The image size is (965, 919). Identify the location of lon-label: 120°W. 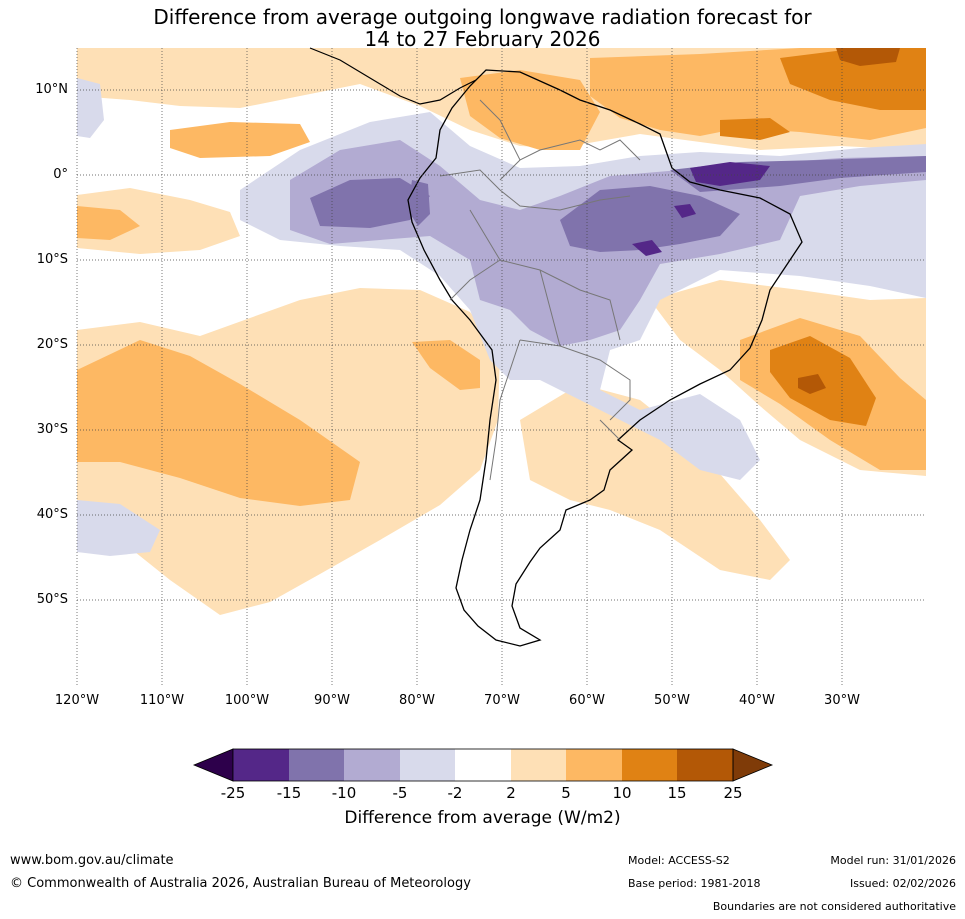
(77, 700).